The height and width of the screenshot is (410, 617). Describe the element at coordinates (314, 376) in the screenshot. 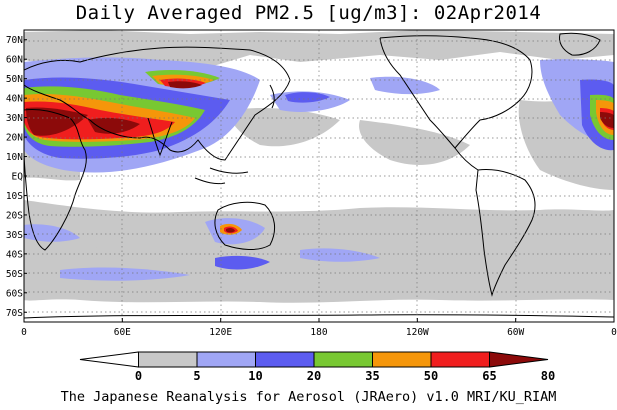

I see `colorbar-label: 20` at that location.